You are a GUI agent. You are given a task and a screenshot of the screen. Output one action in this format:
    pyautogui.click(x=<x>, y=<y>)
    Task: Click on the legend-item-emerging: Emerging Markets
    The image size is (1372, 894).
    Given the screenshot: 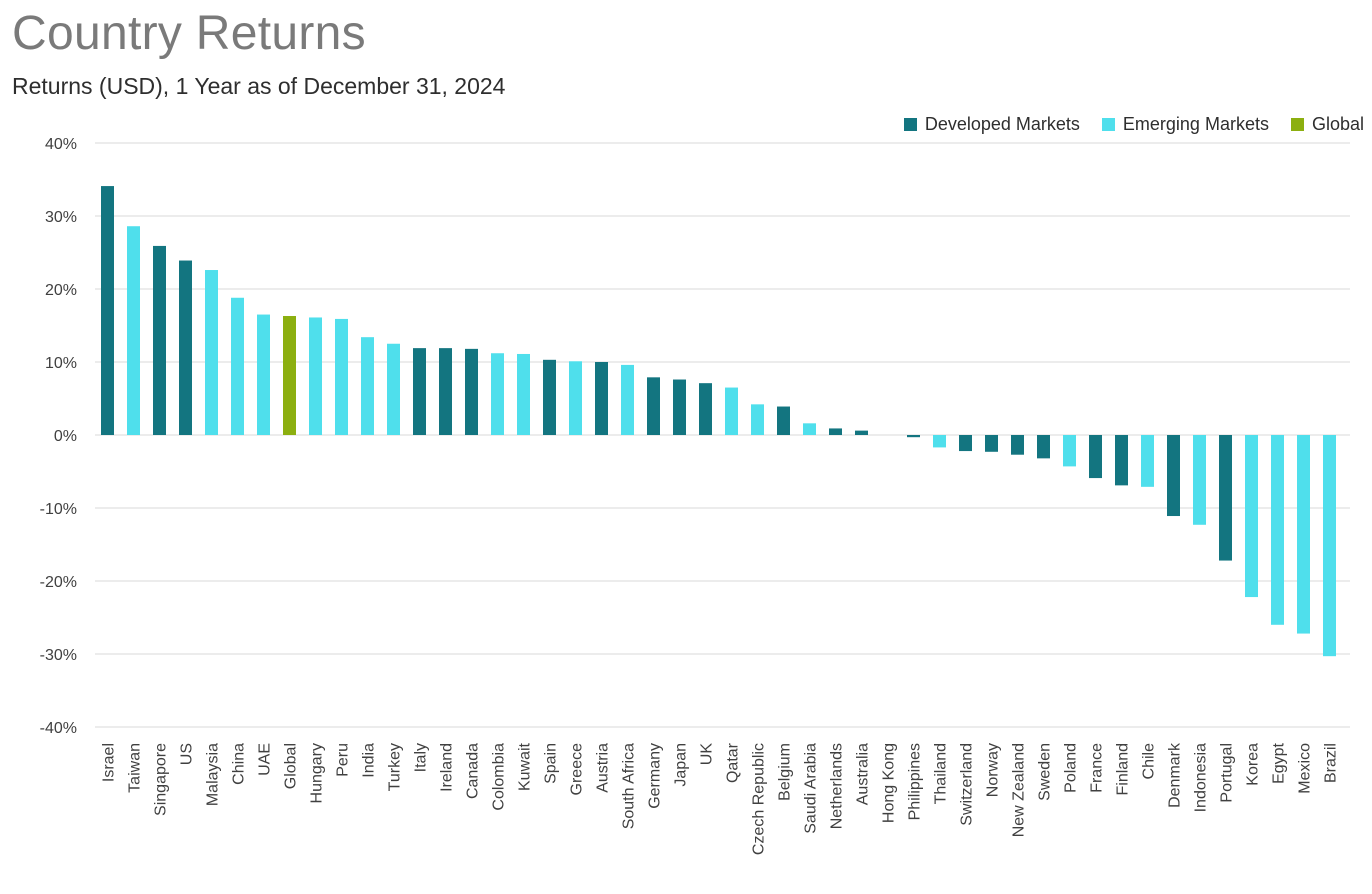 What is the action you would take?
    pyautogui.click(x=1185, y=124)
    